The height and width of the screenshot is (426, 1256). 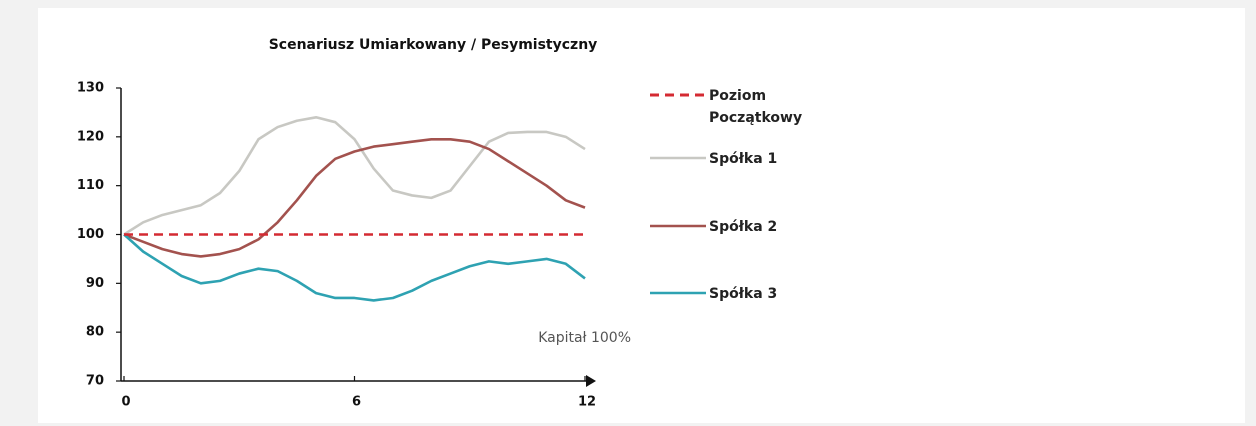 I want to click on axis-arrow, so click(x=591, y=381).